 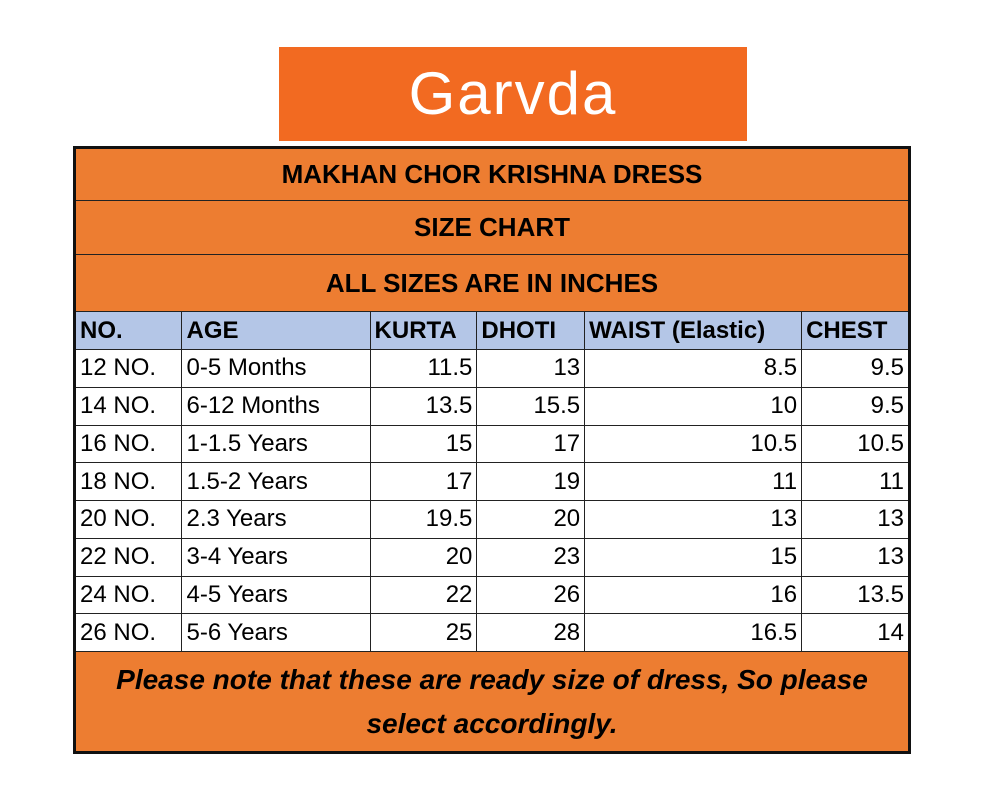 I want to click on data-row: 24 NO. 4-5 Years 22 26 16 13.5, so click(x=491, y=595).